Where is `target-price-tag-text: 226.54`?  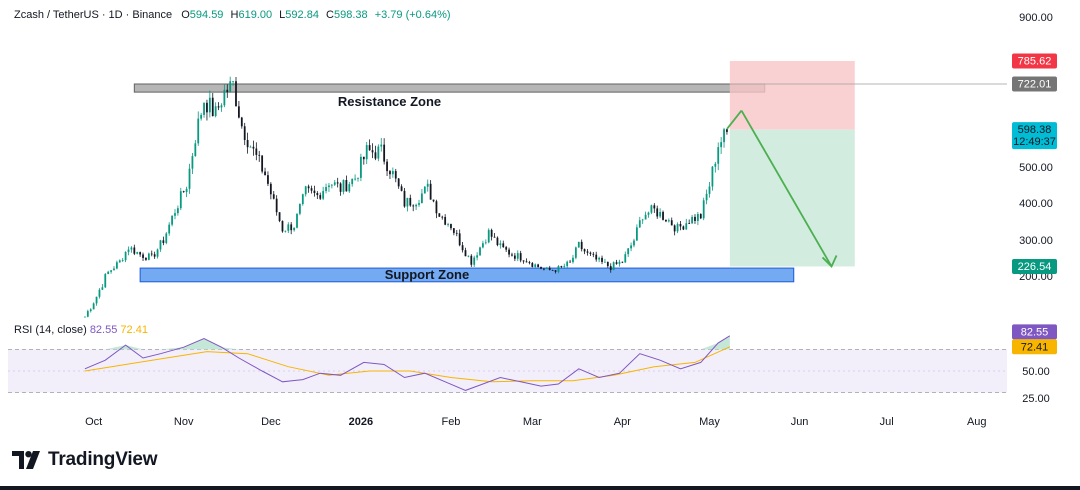 target-price-tag-text: 226.54 is located at coordinates (1035, 267).